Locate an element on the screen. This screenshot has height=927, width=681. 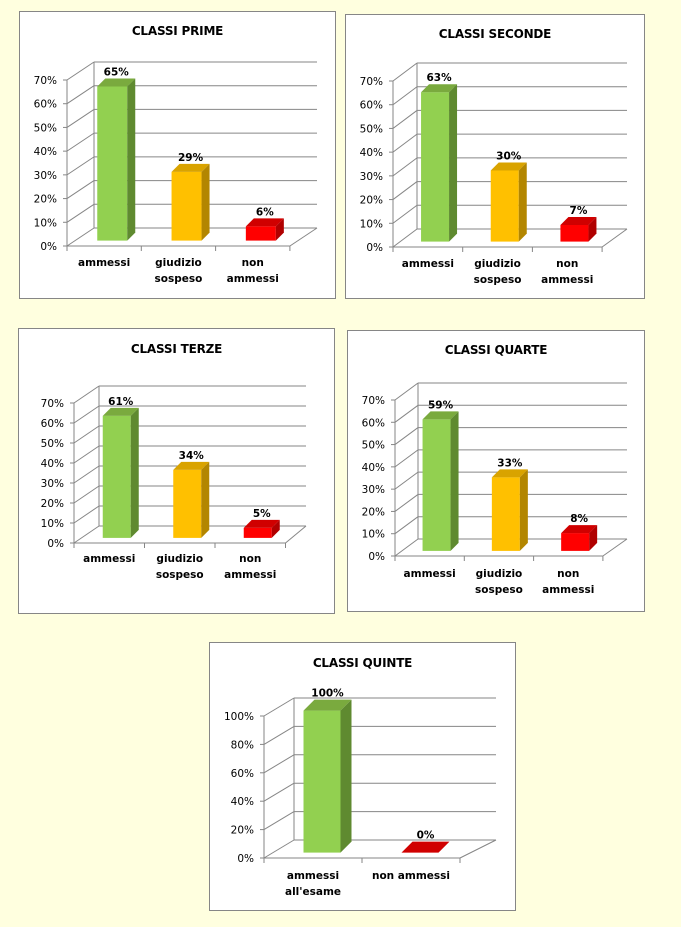
y-tick-label: 100% is located at coordinates (239, 717).